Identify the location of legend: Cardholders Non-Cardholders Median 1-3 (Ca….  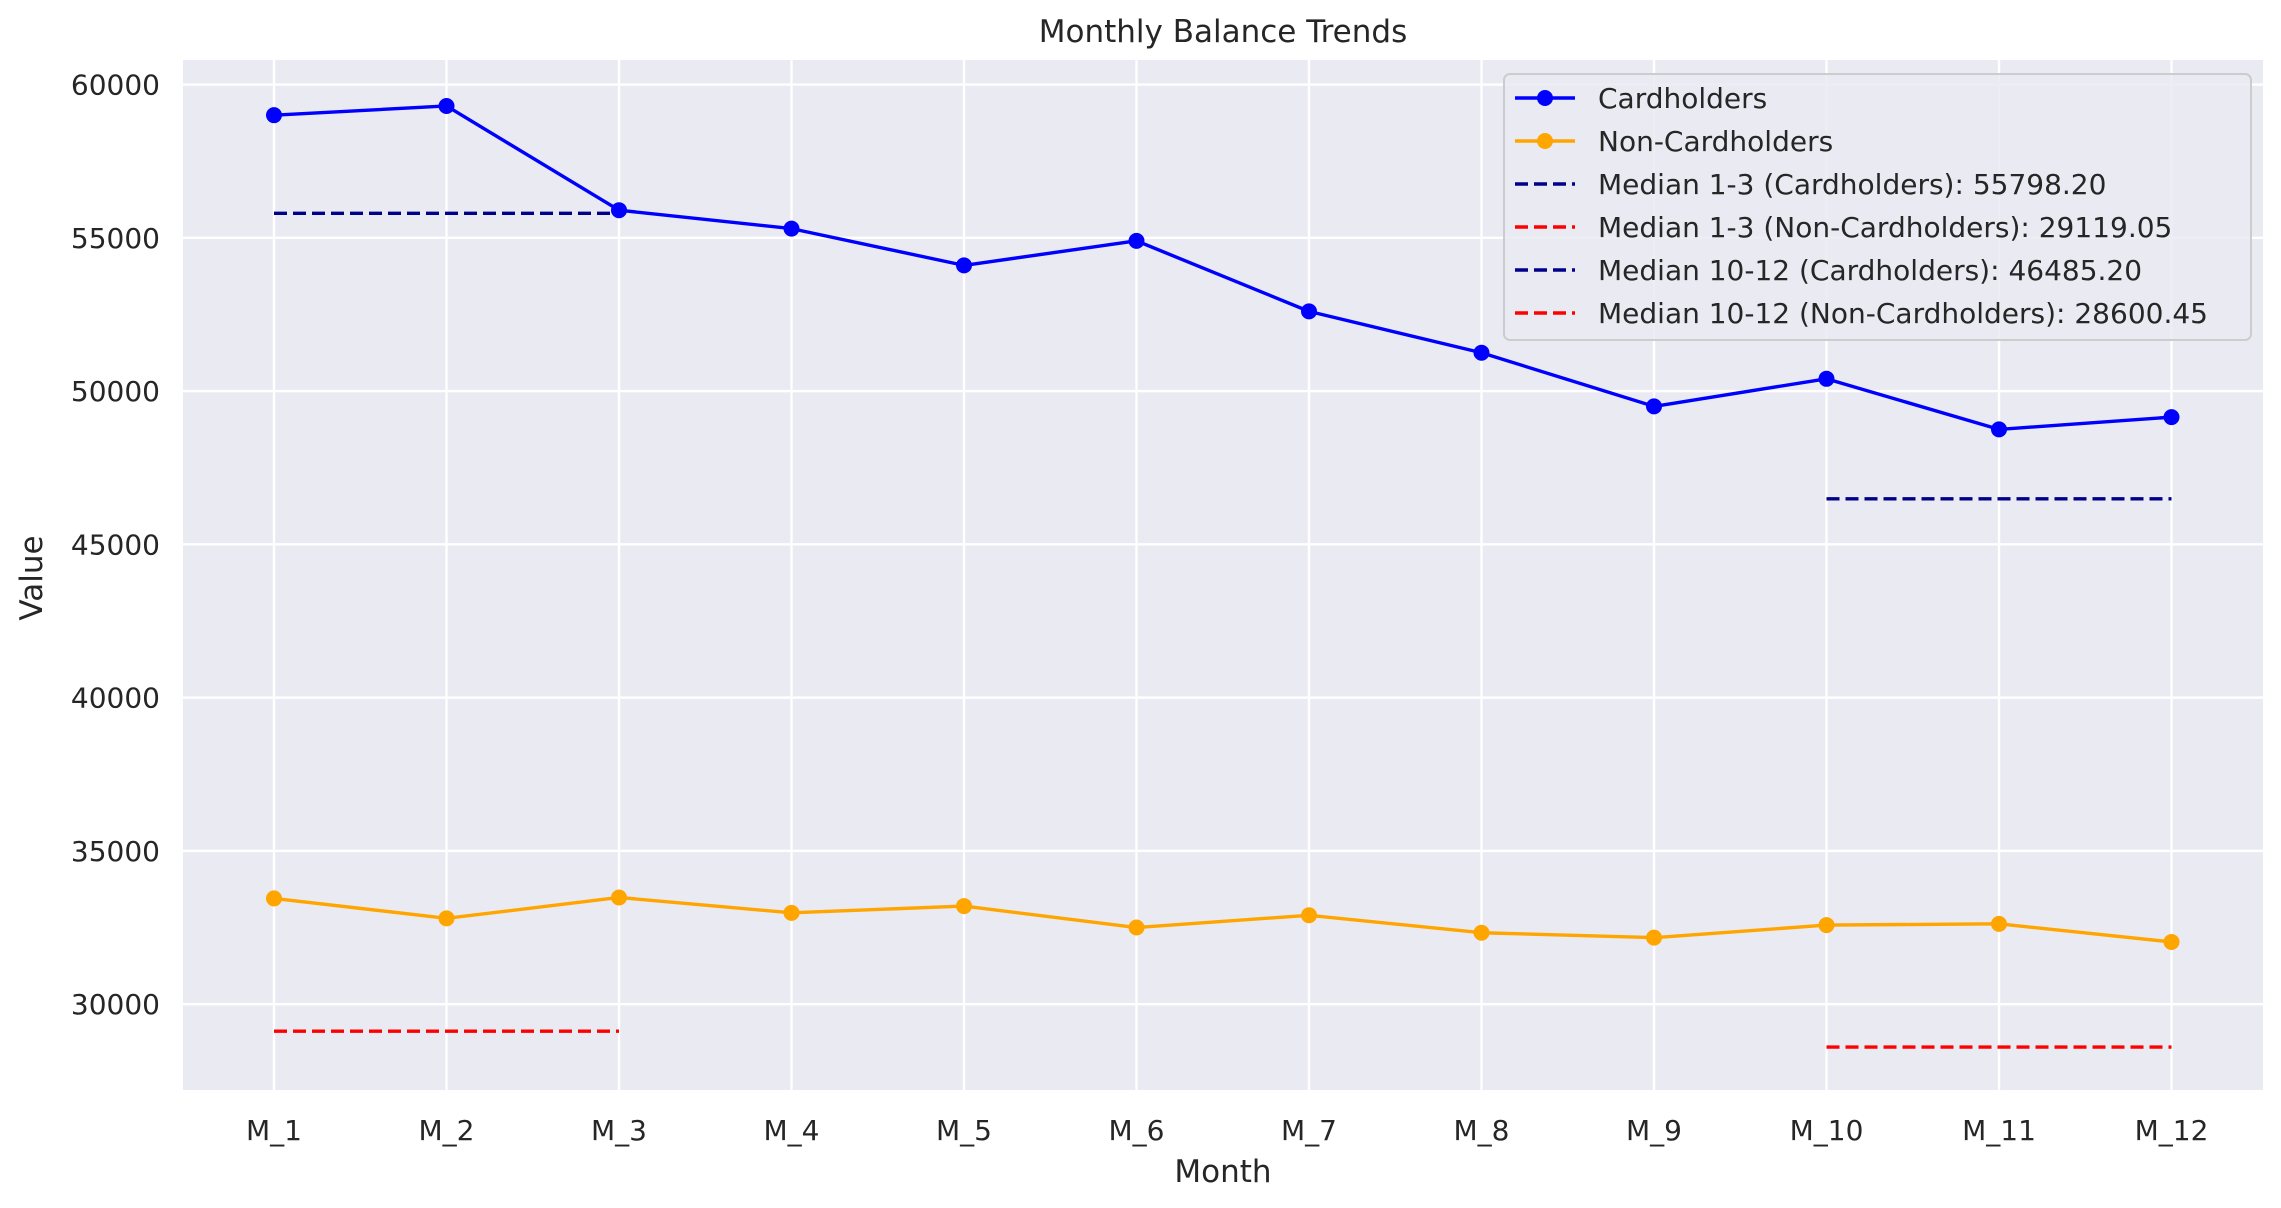
(1877, 207).